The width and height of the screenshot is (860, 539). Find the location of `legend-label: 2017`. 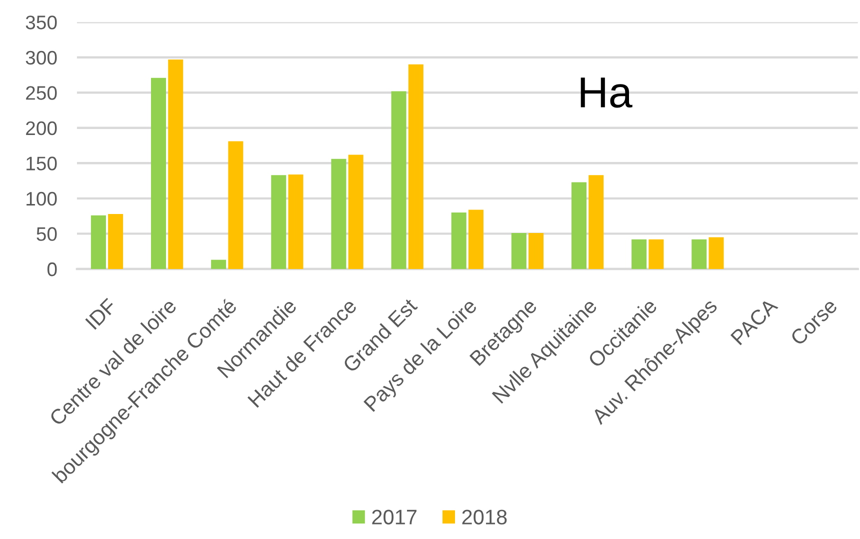

legend-label: 2017 is located at coordinates (394, 517).